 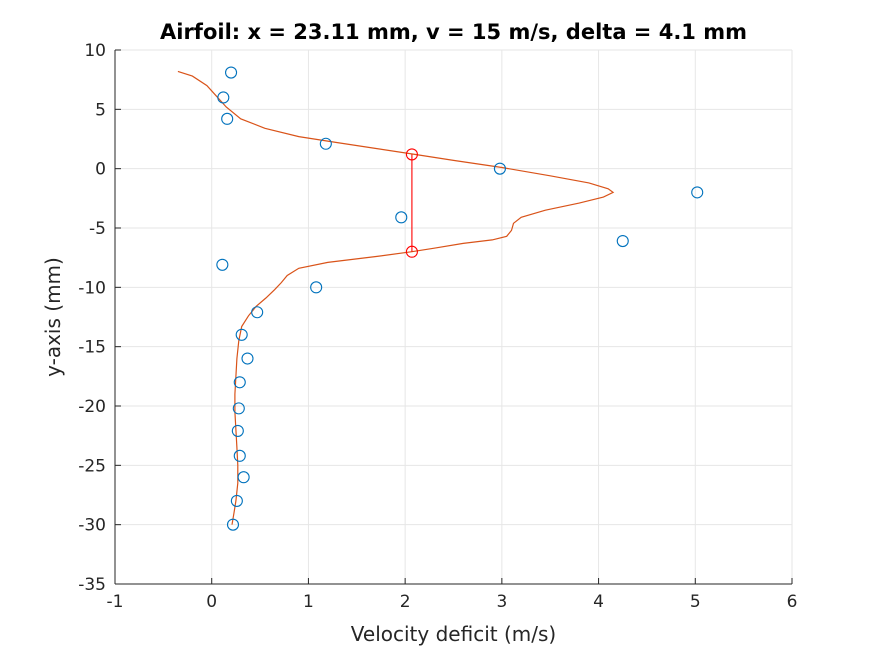 I want to click on y-tick-label: 5, so click(x=100, y=110).